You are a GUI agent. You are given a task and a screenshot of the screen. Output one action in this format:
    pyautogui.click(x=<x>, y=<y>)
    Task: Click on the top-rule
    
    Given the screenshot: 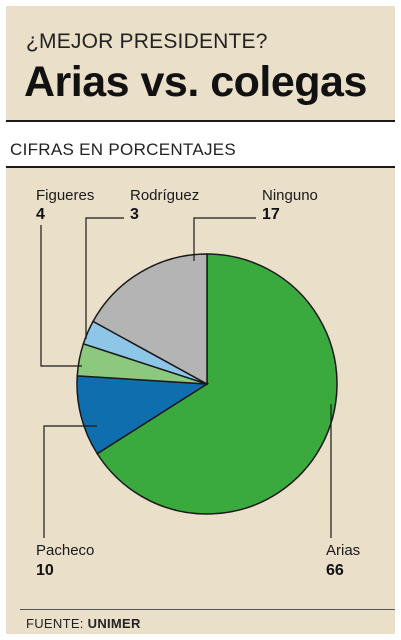 What is the action you would take?
    pyautogui.click(x=200, y=121)
    